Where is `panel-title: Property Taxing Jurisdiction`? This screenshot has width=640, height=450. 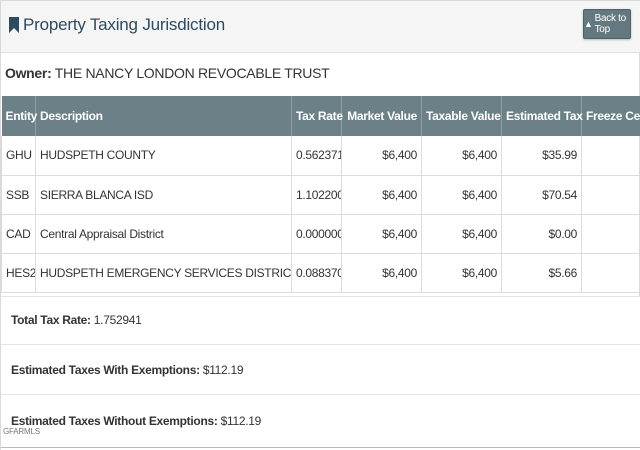
panel-title: Property Taxing Jurisdiction is located at coordinates (117, 25).